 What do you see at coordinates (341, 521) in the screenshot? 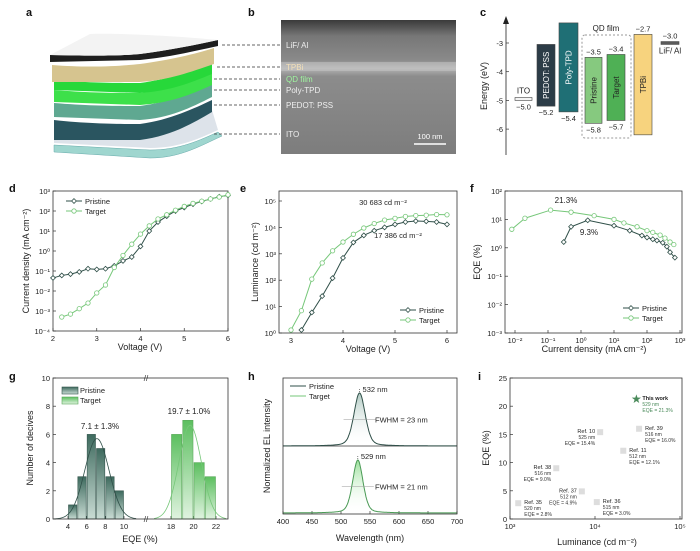
I see `x-tick-label: 500` at bounding box center [341, 521].